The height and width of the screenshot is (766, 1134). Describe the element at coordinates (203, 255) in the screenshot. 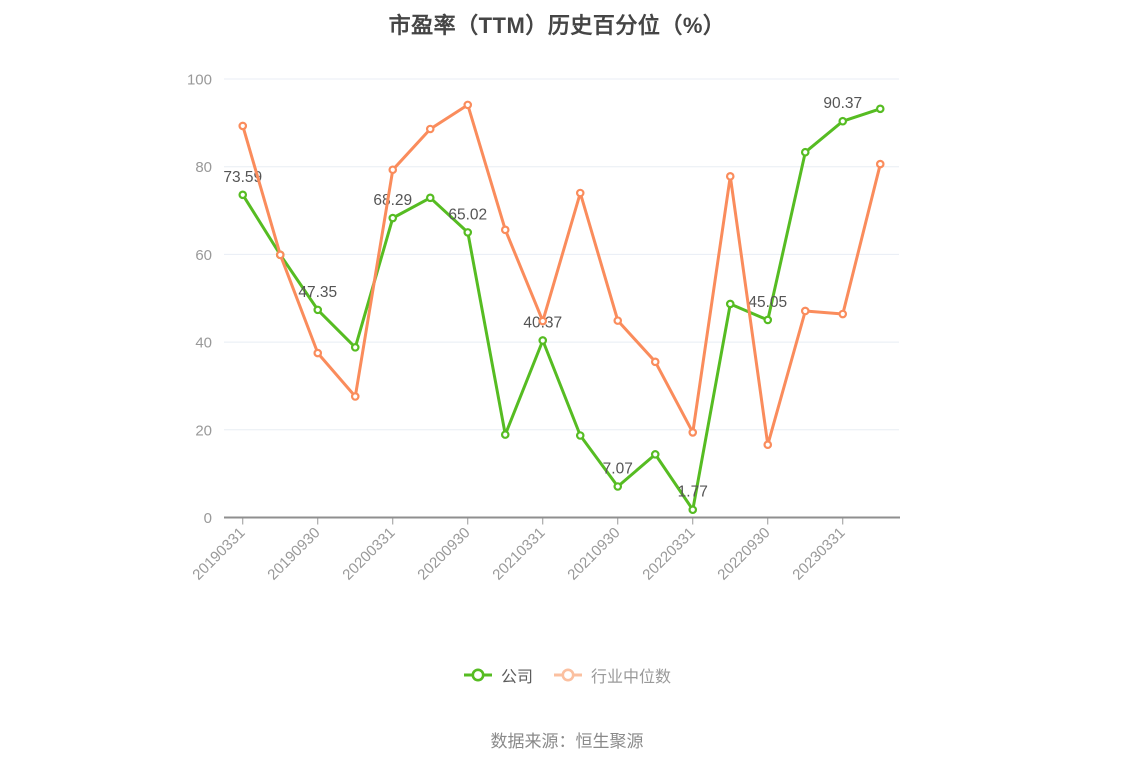

I see `y-axis-label: 60` at that location.